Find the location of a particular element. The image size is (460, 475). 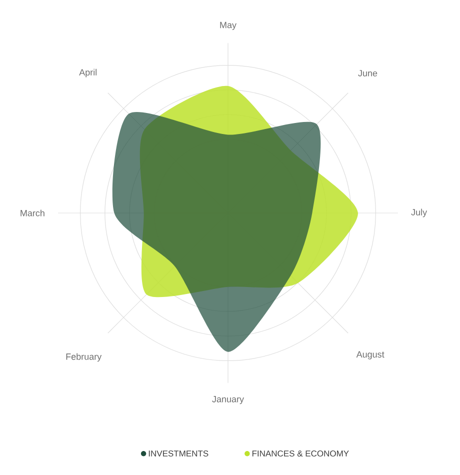

spoke-label: February is located at coordinates (84, 357).